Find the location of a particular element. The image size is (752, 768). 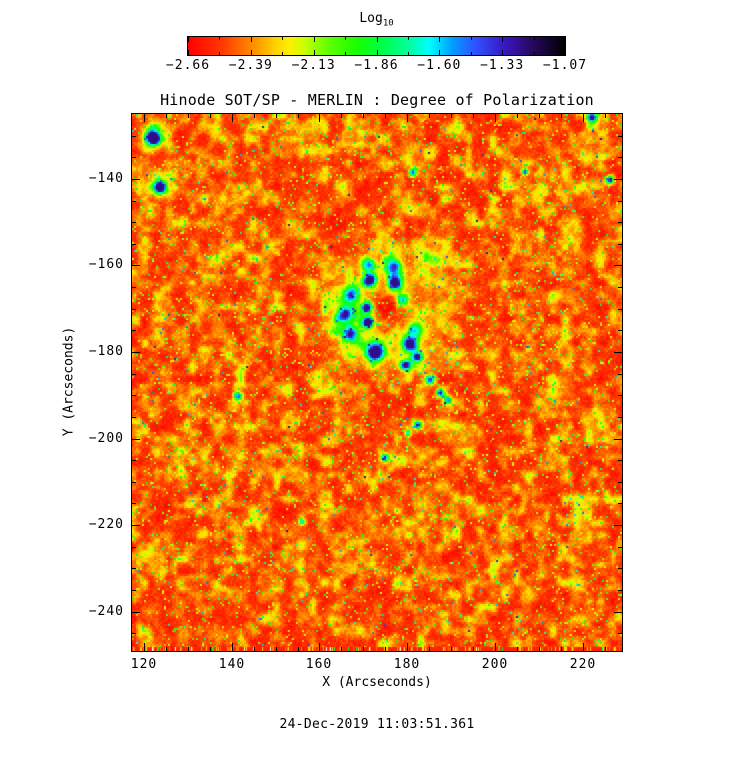

colorbar-tick-label: −1.86 is located at coordinates (376, 65).